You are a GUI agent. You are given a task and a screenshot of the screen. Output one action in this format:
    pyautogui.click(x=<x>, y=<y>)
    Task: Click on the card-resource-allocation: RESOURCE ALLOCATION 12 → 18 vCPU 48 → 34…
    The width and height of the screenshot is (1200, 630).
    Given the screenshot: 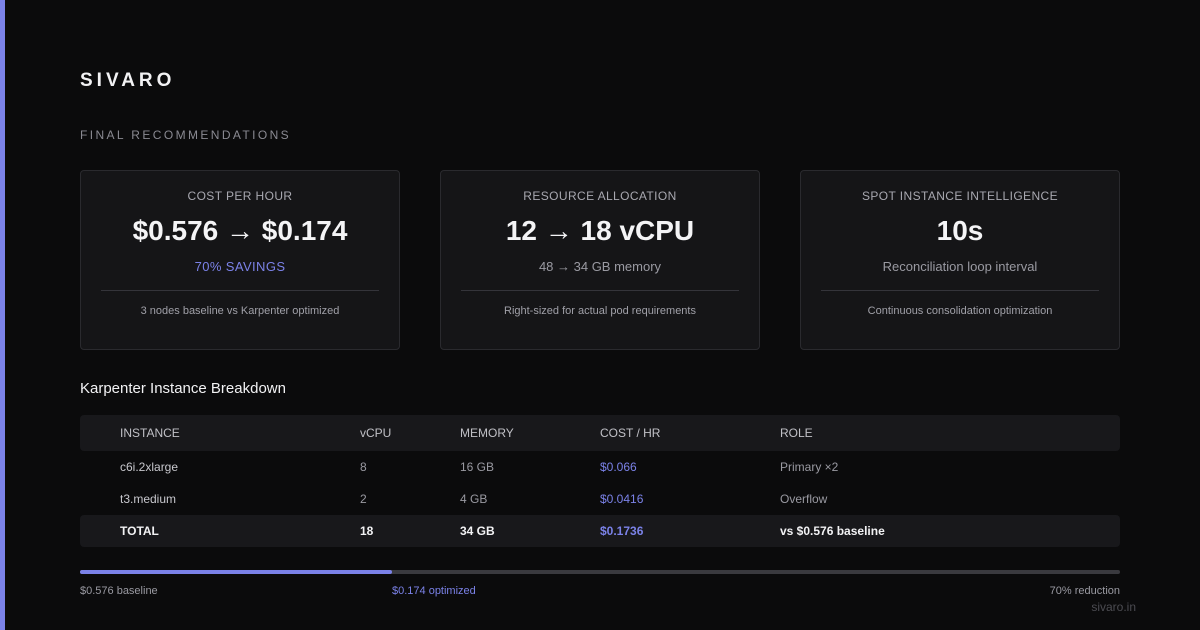 What is the action you would take?
    pyautogui.click(x=600, y=260)
    